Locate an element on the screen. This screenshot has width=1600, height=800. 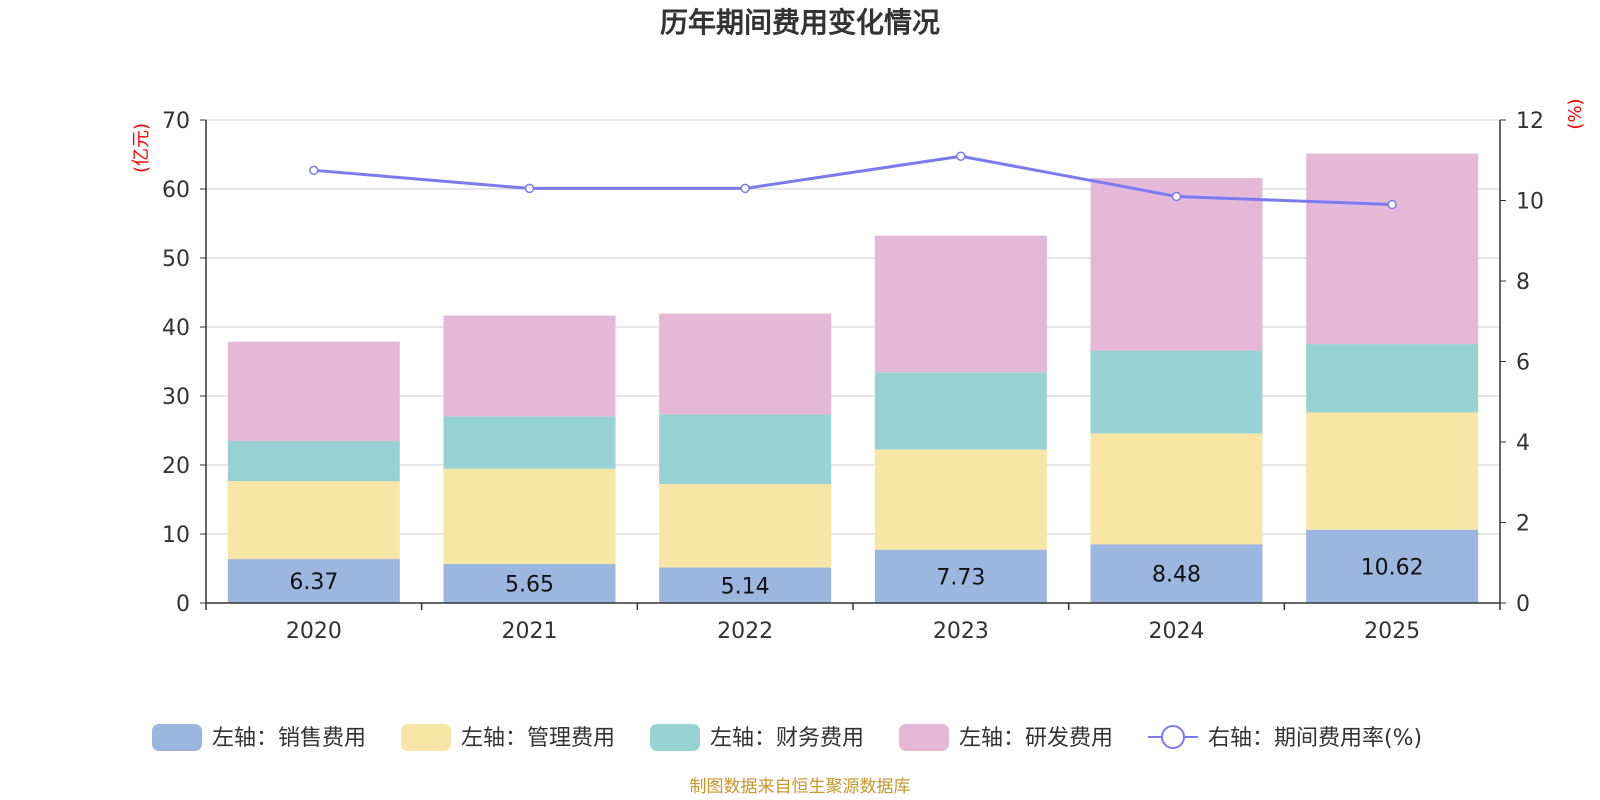
right-axis-unit: (%) is located at coordinates (1575, 113).